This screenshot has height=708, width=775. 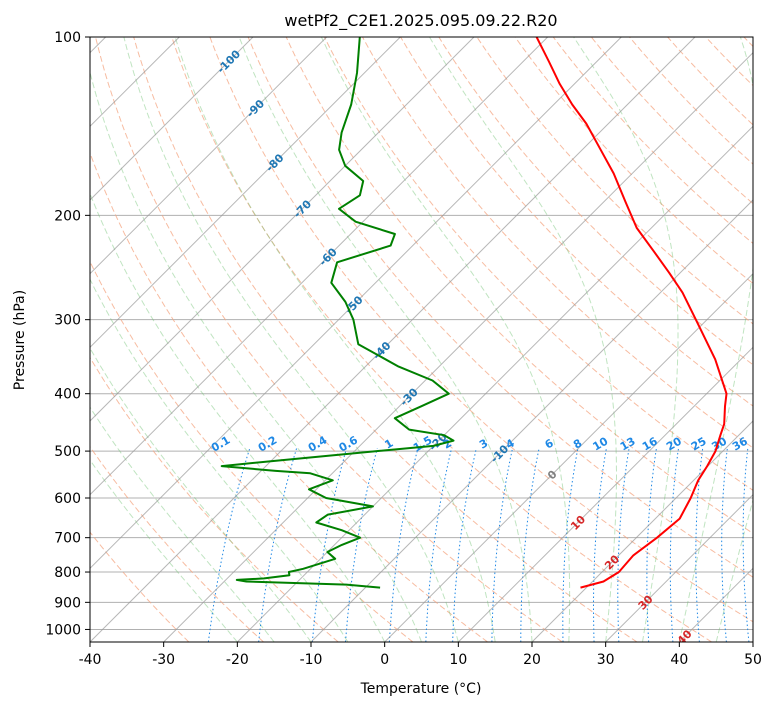 I want to click on x-tick-label: 0, so click(x=384, y=660).